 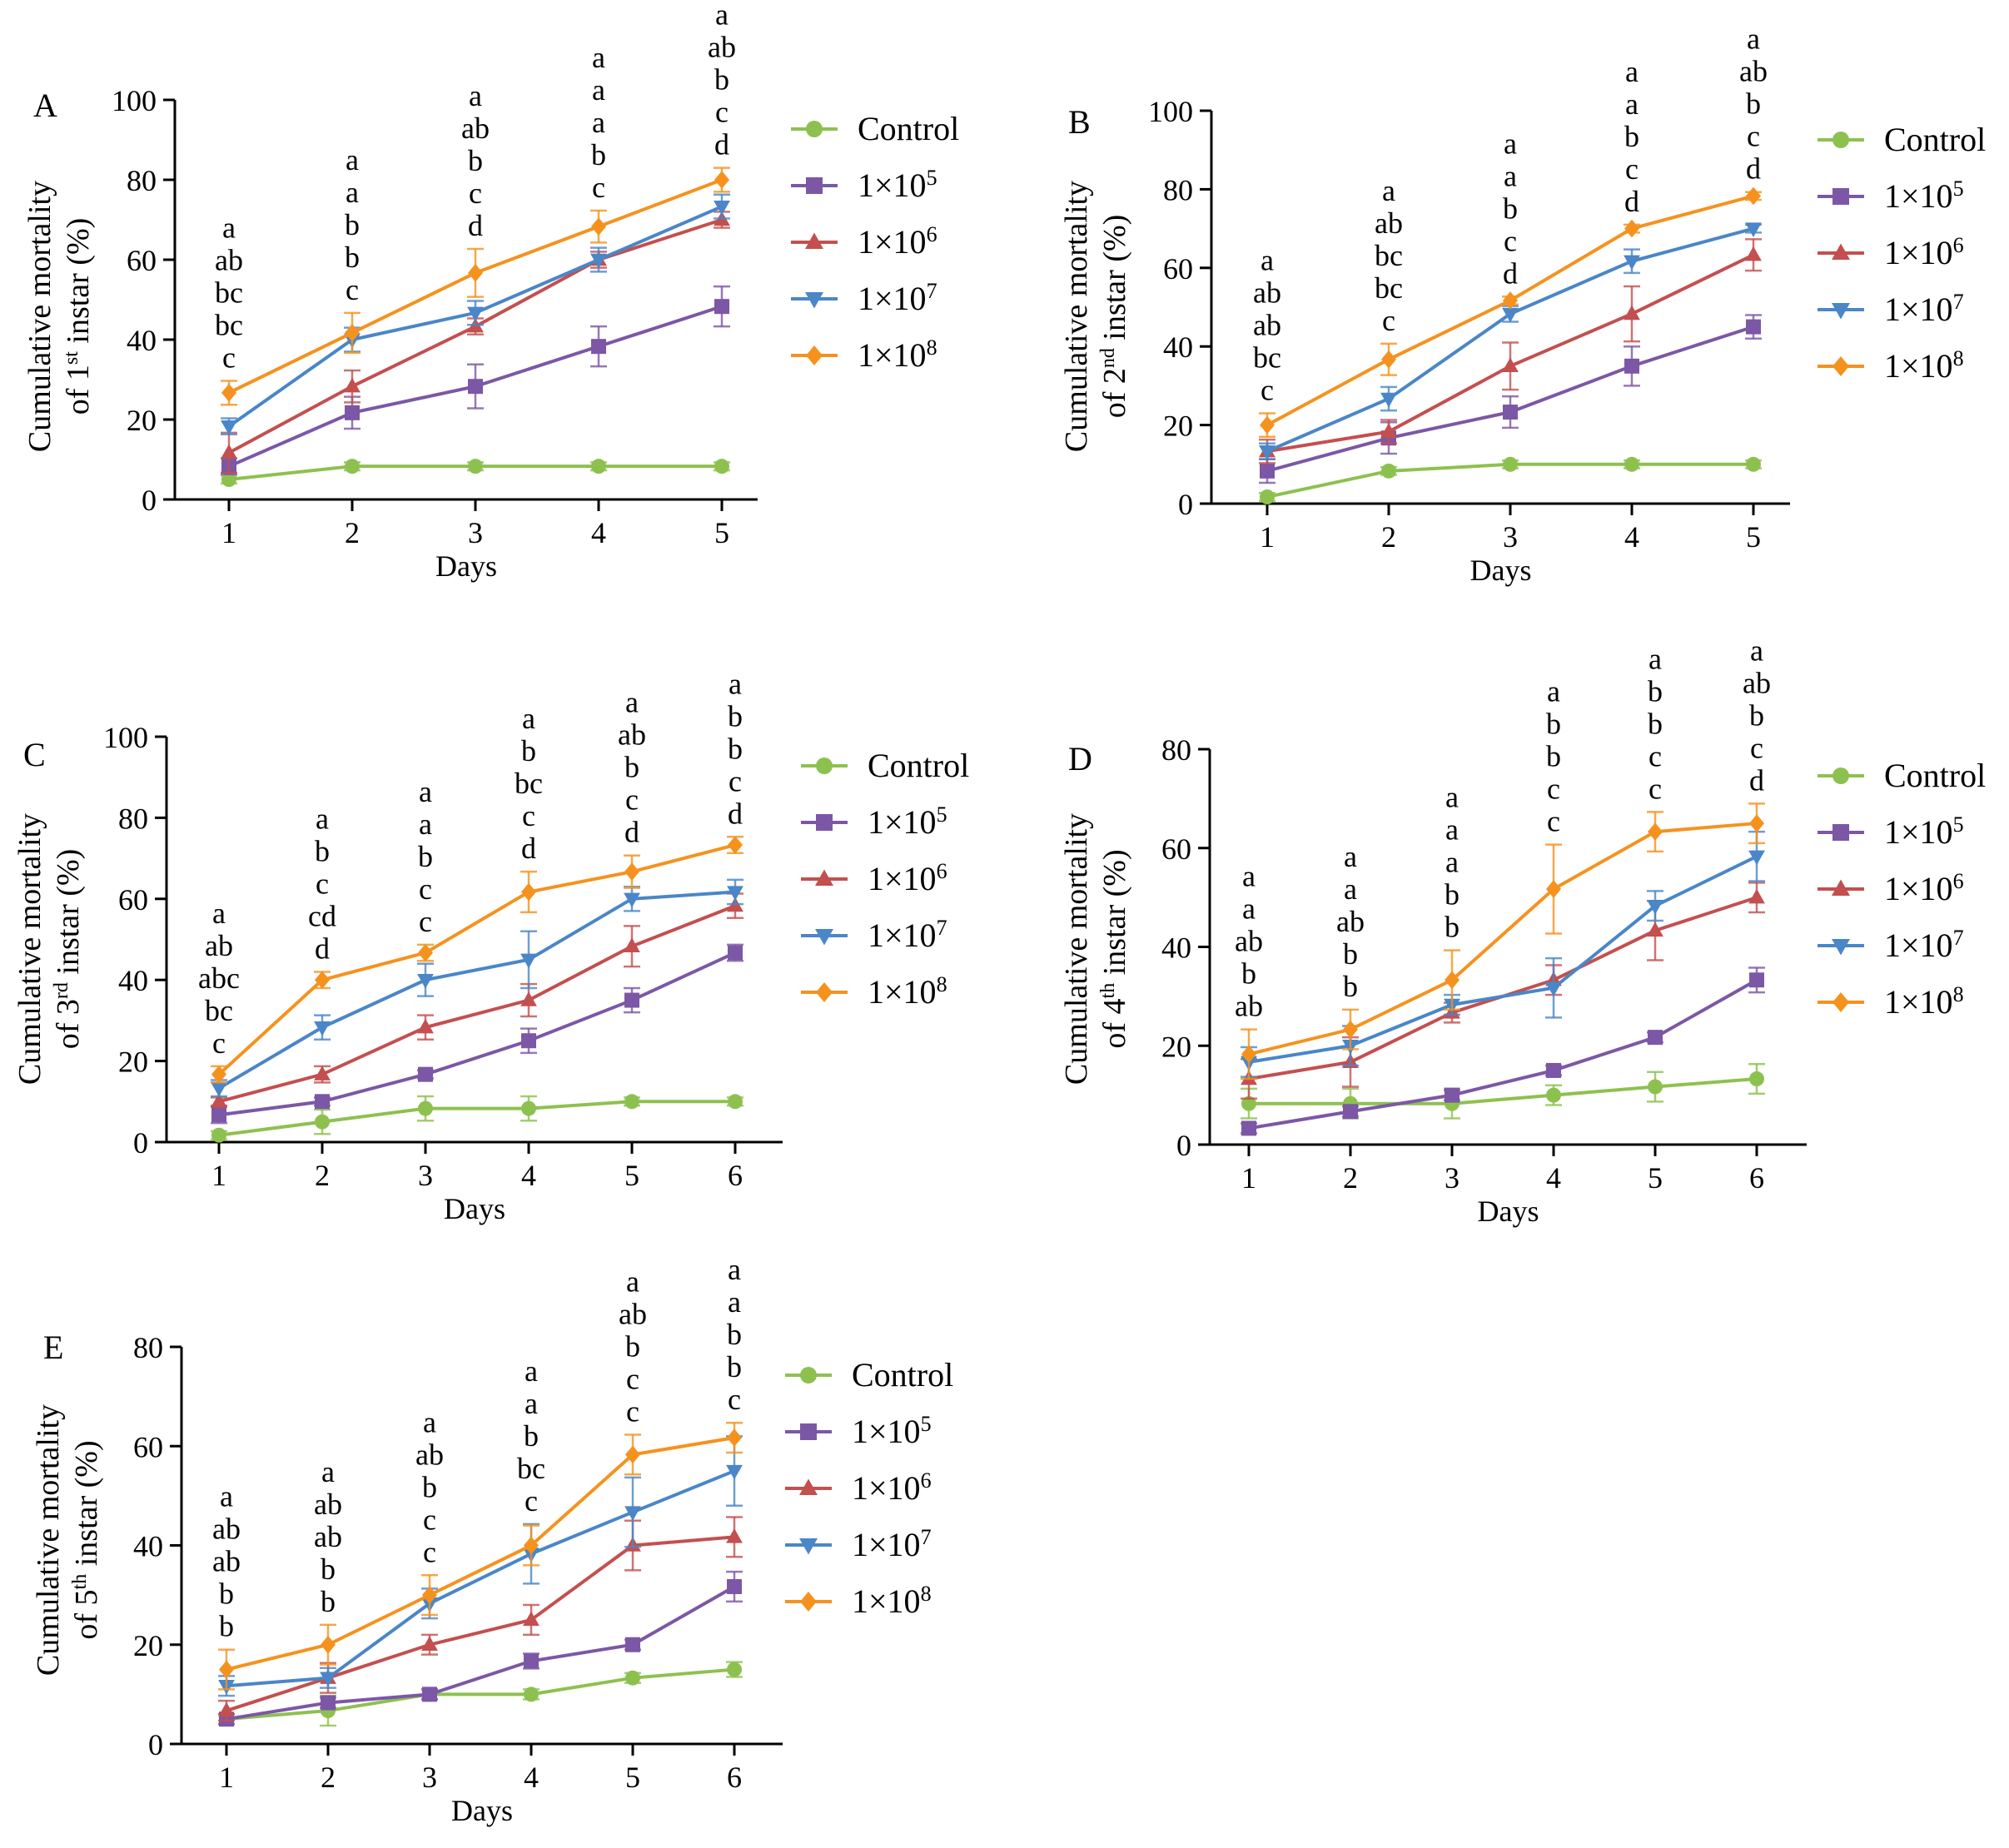 What do you see at coordinates (53, 1347) in the screenshot?
I see `panel-label: E` at bounding box center [53, 1347].